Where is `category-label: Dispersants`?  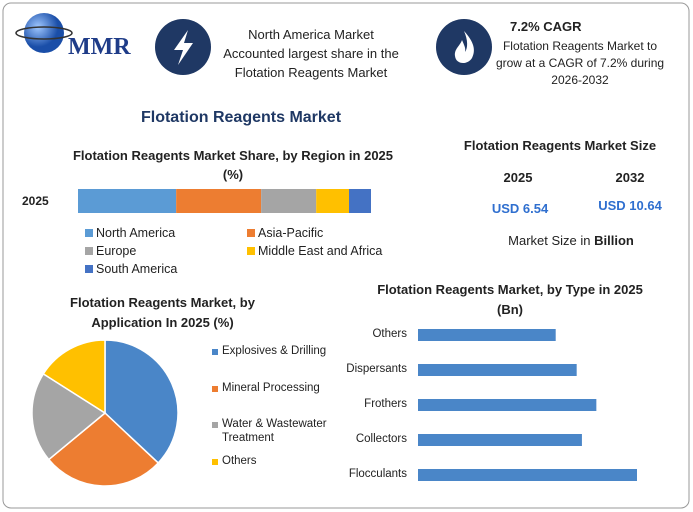 category-label: Dispersants is located at coordinates (376, 369).